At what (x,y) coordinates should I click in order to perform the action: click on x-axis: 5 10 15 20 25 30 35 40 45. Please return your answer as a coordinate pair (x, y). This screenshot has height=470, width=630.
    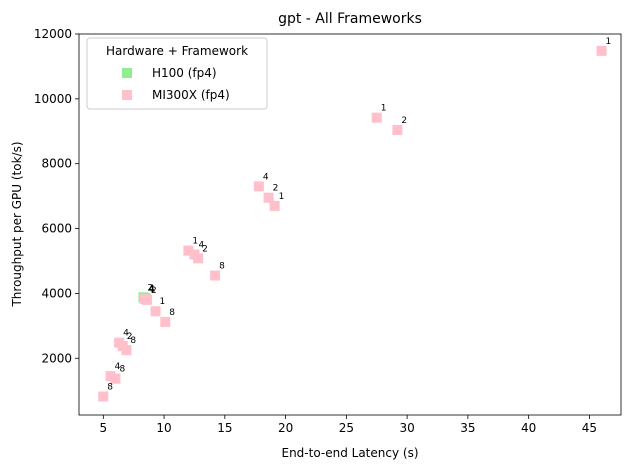
    Looking at the image, I should click on (348, 425).